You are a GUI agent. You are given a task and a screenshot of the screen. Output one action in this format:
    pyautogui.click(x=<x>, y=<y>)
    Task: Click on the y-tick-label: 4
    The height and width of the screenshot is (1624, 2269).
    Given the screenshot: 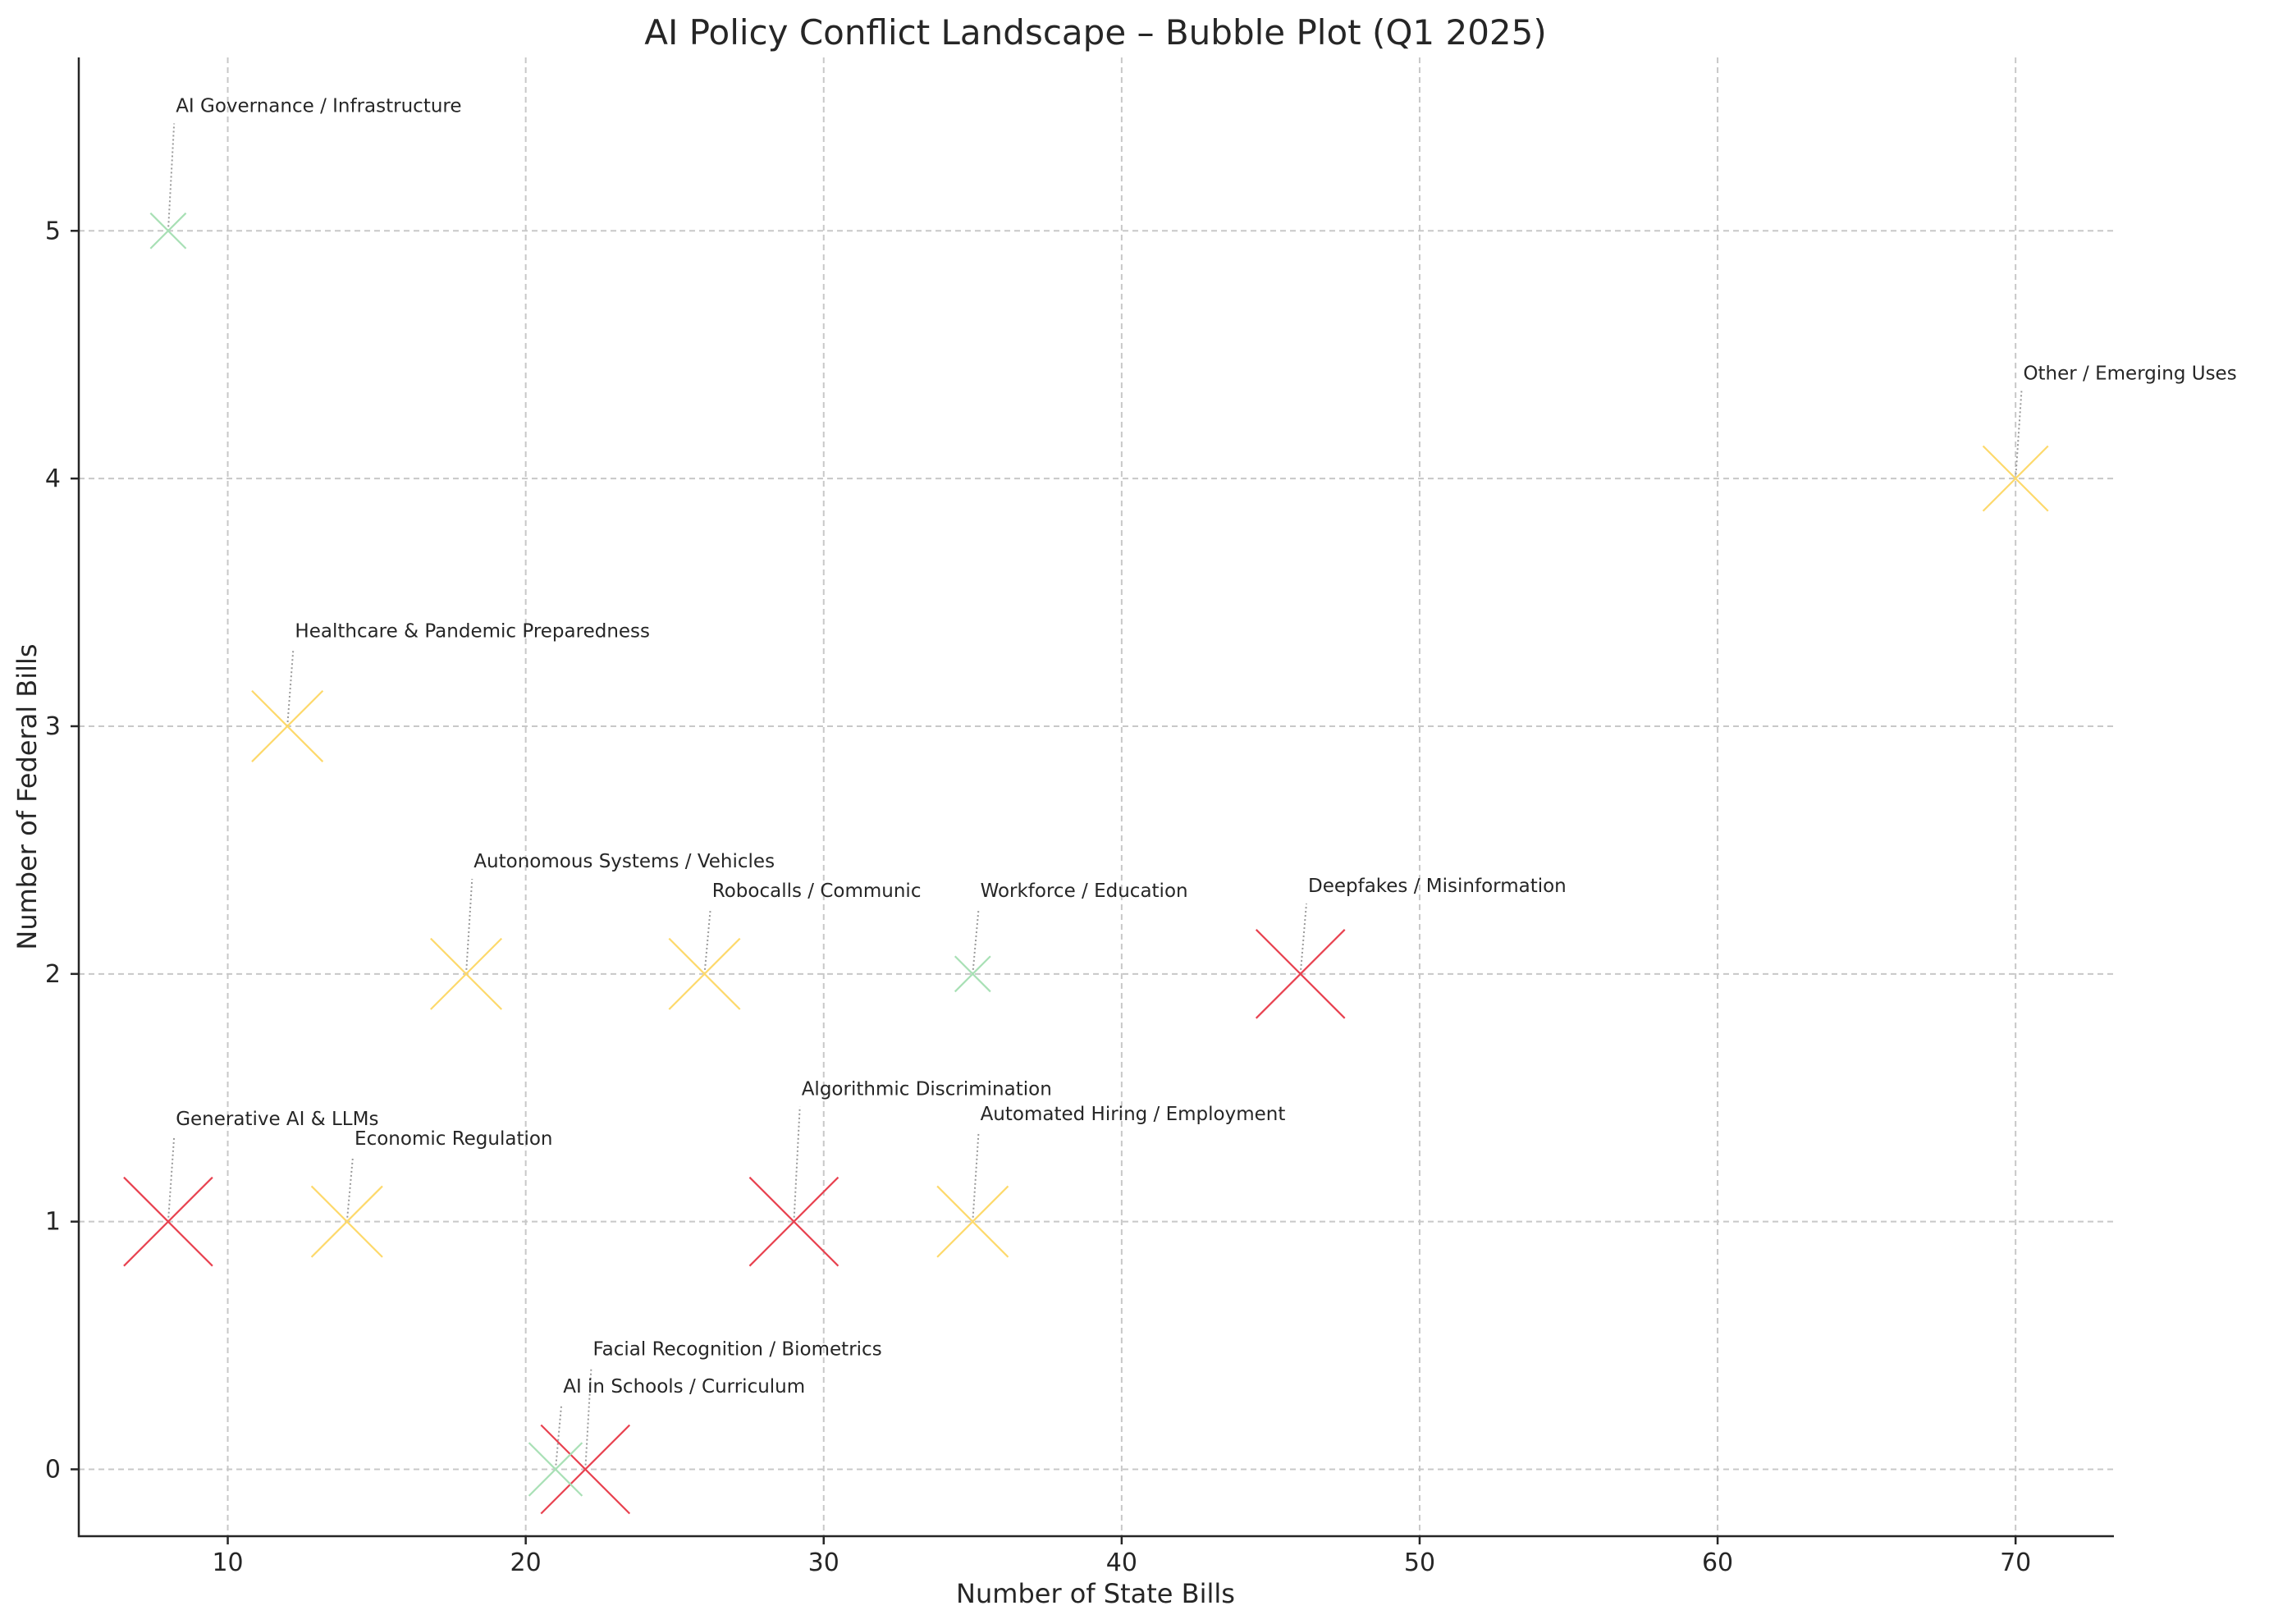 What is the action you would take?
    pyautogui.click(x=53, y=478)
    